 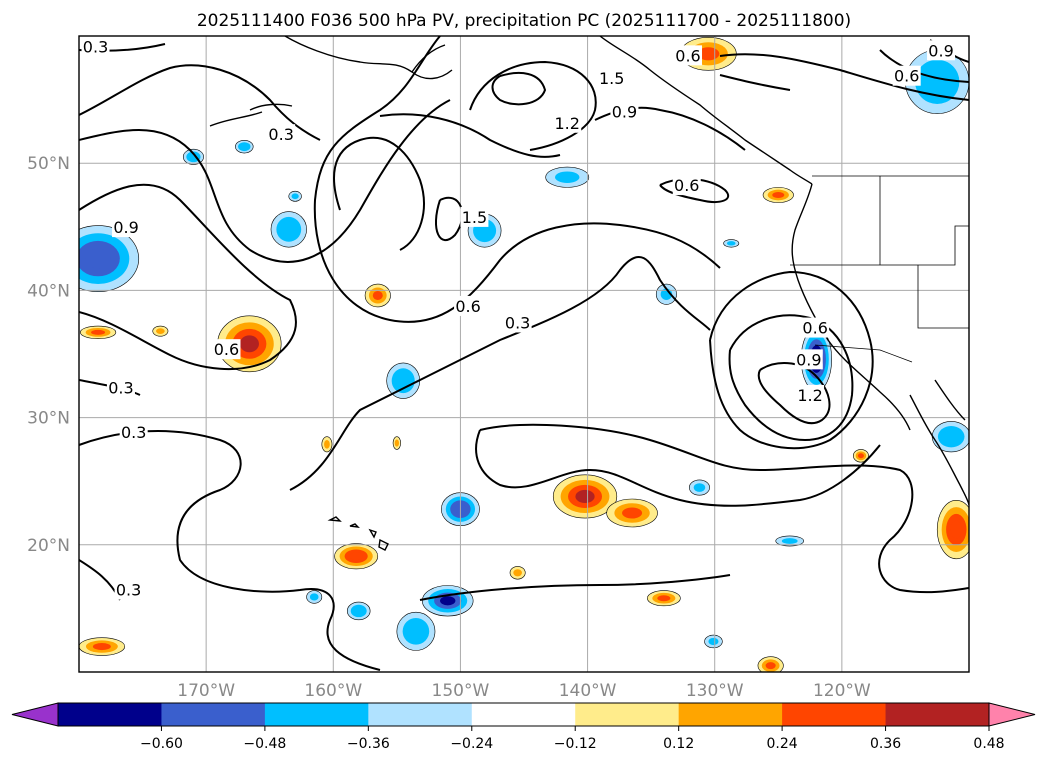 What do you see at coordinates (35, 714) in the screenshot?
I see `colorbar-extend-low` at bounding box center [35, 714].